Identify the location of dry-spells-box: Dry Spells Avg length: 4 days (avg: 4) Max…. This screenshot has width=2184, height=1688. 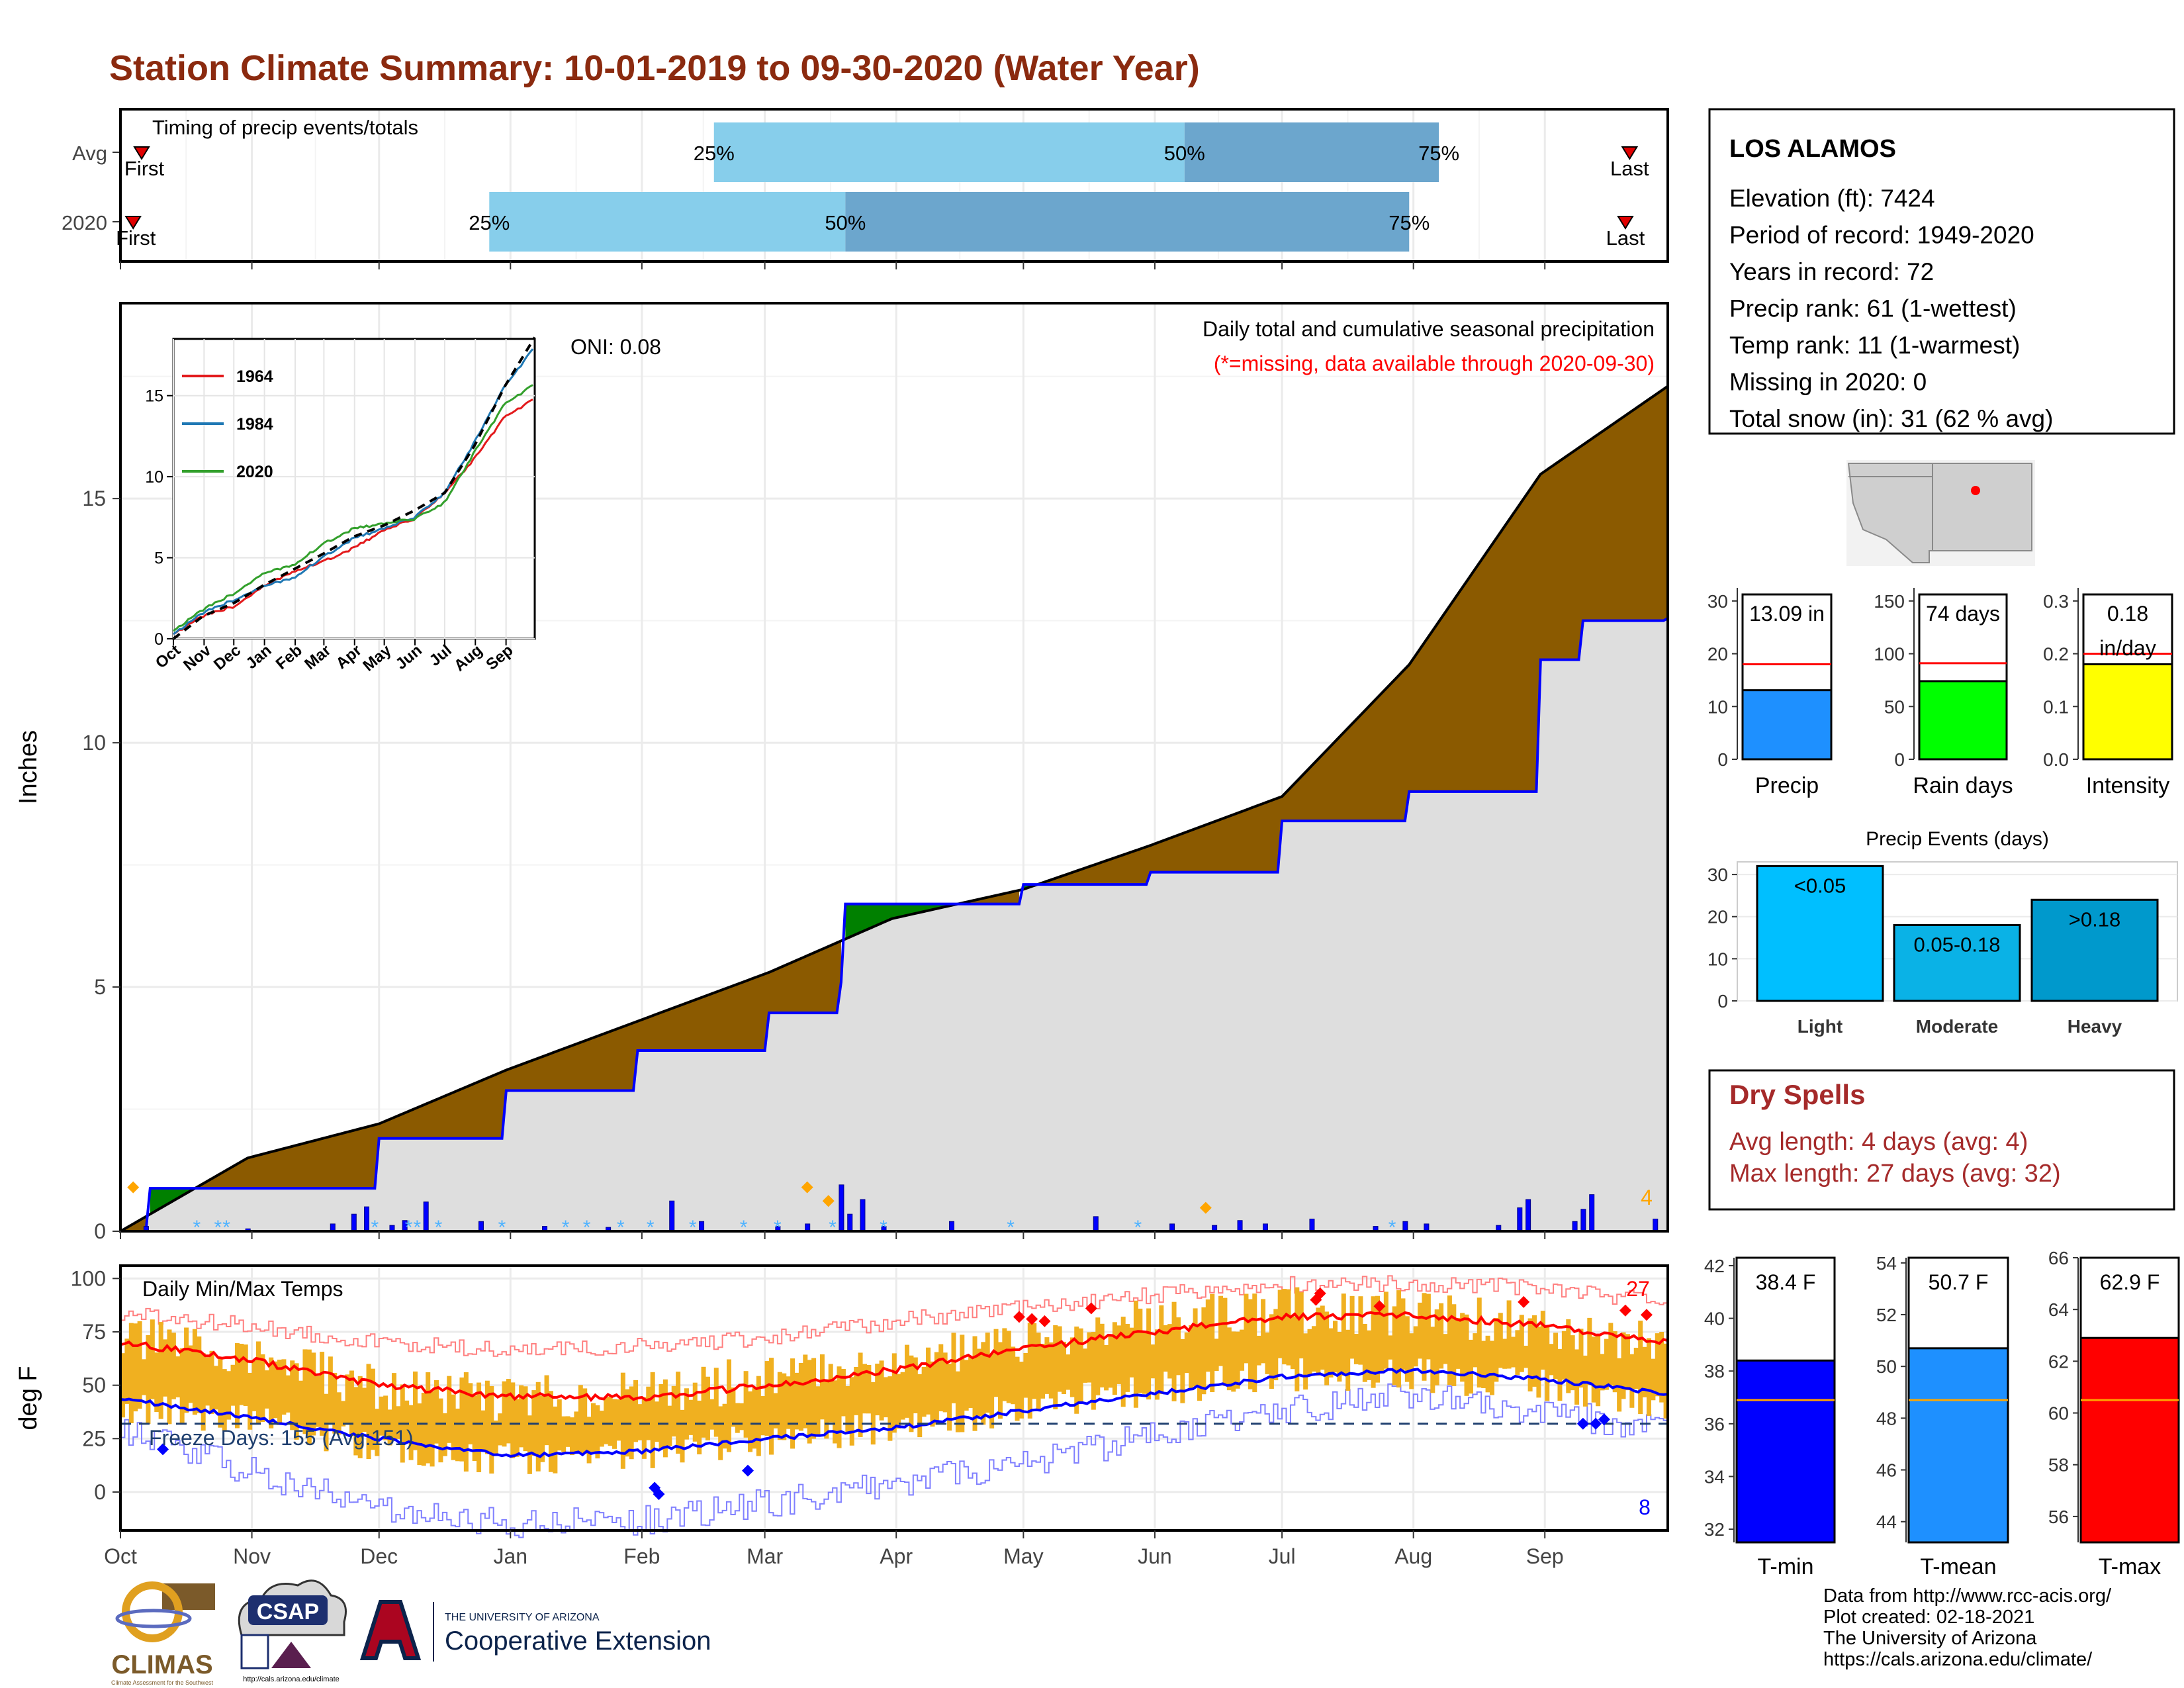
(1942, 1140).